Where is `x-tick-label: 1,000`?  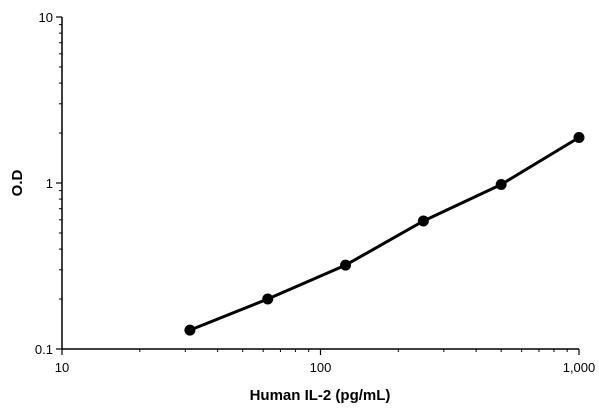
x-tick-label: 1,000 is located at coordinates (579, 367).